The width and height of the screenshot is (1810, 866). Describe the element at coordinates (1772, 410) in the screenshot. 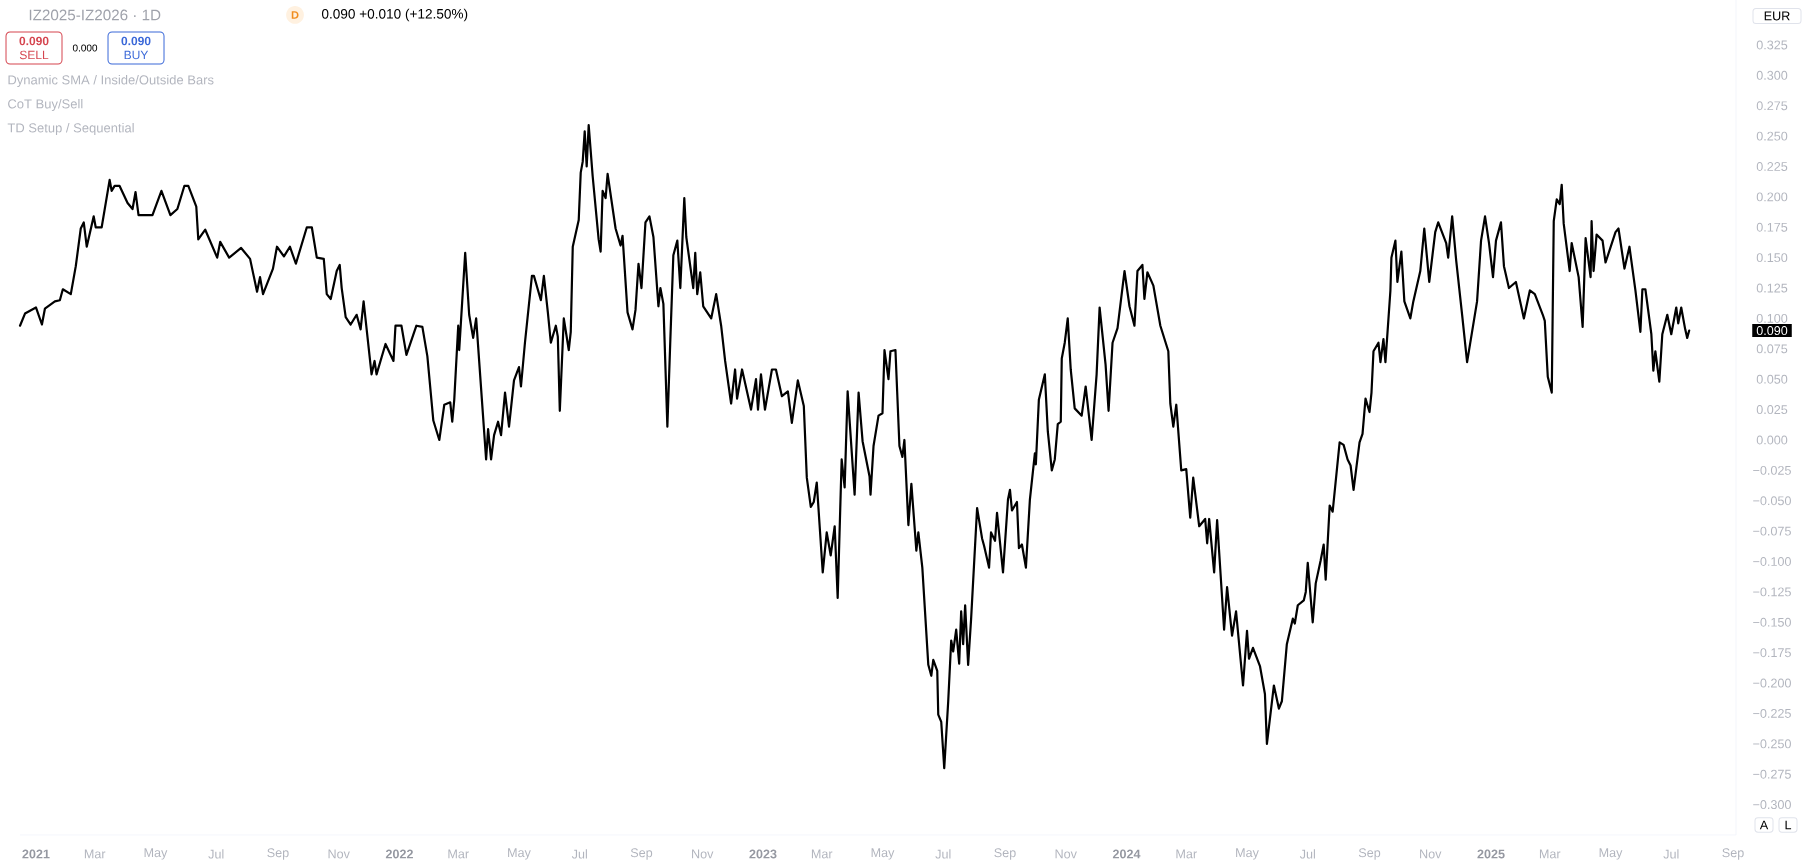

I see `y-tick-label: 0.025` at that location.